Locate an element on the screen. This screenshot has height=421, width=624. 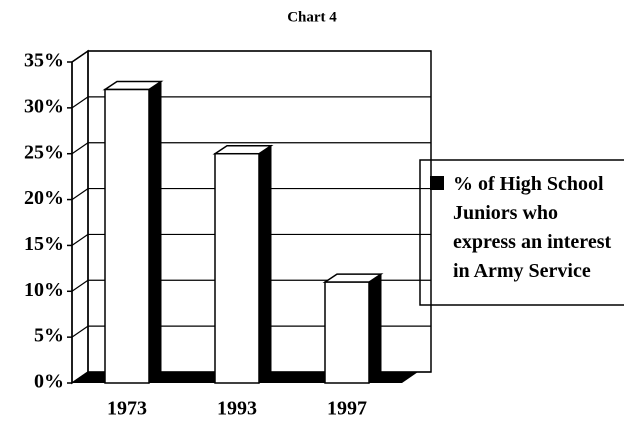
y-tick-label: 0% is located at coordinates (49, 382).